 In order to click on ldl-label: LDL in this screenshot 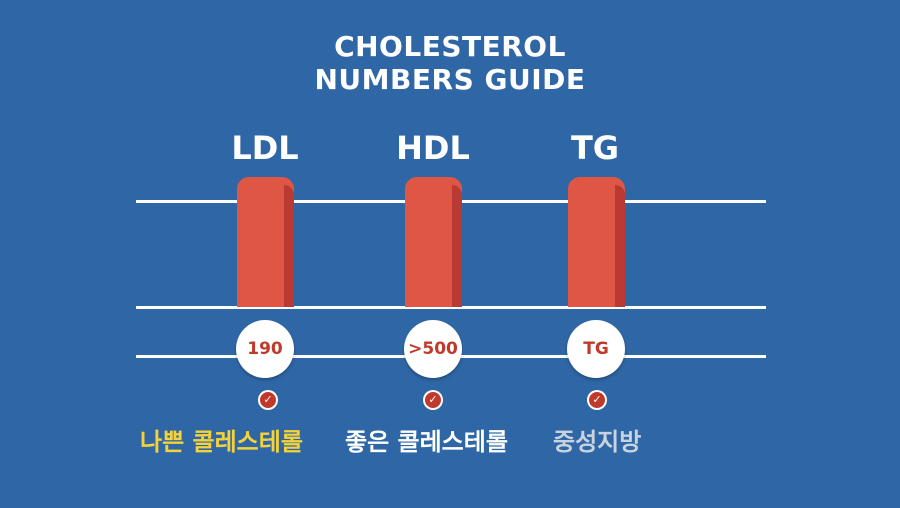, I will do `click(265, 148)`.